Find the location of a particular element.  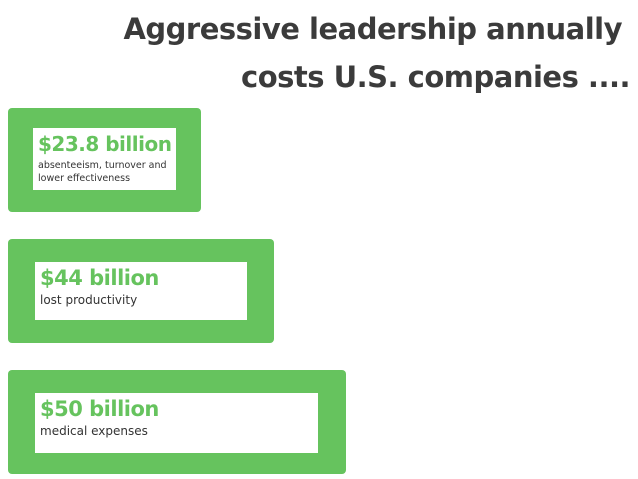

card-inner: $44 billion lost productivity is located at coordinates (141, 291).